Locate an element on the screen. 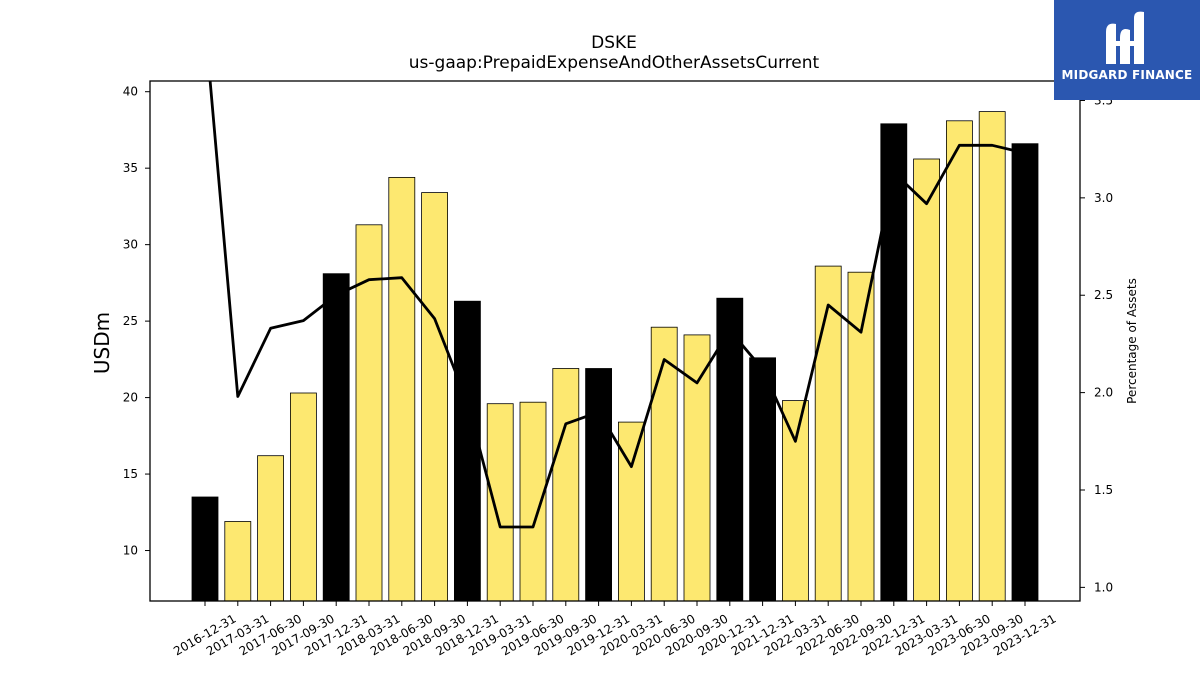 This screenshot has width=1200, height=675. logo-text: MIDGARD FINANCE is located at coordinates (1127, 75).